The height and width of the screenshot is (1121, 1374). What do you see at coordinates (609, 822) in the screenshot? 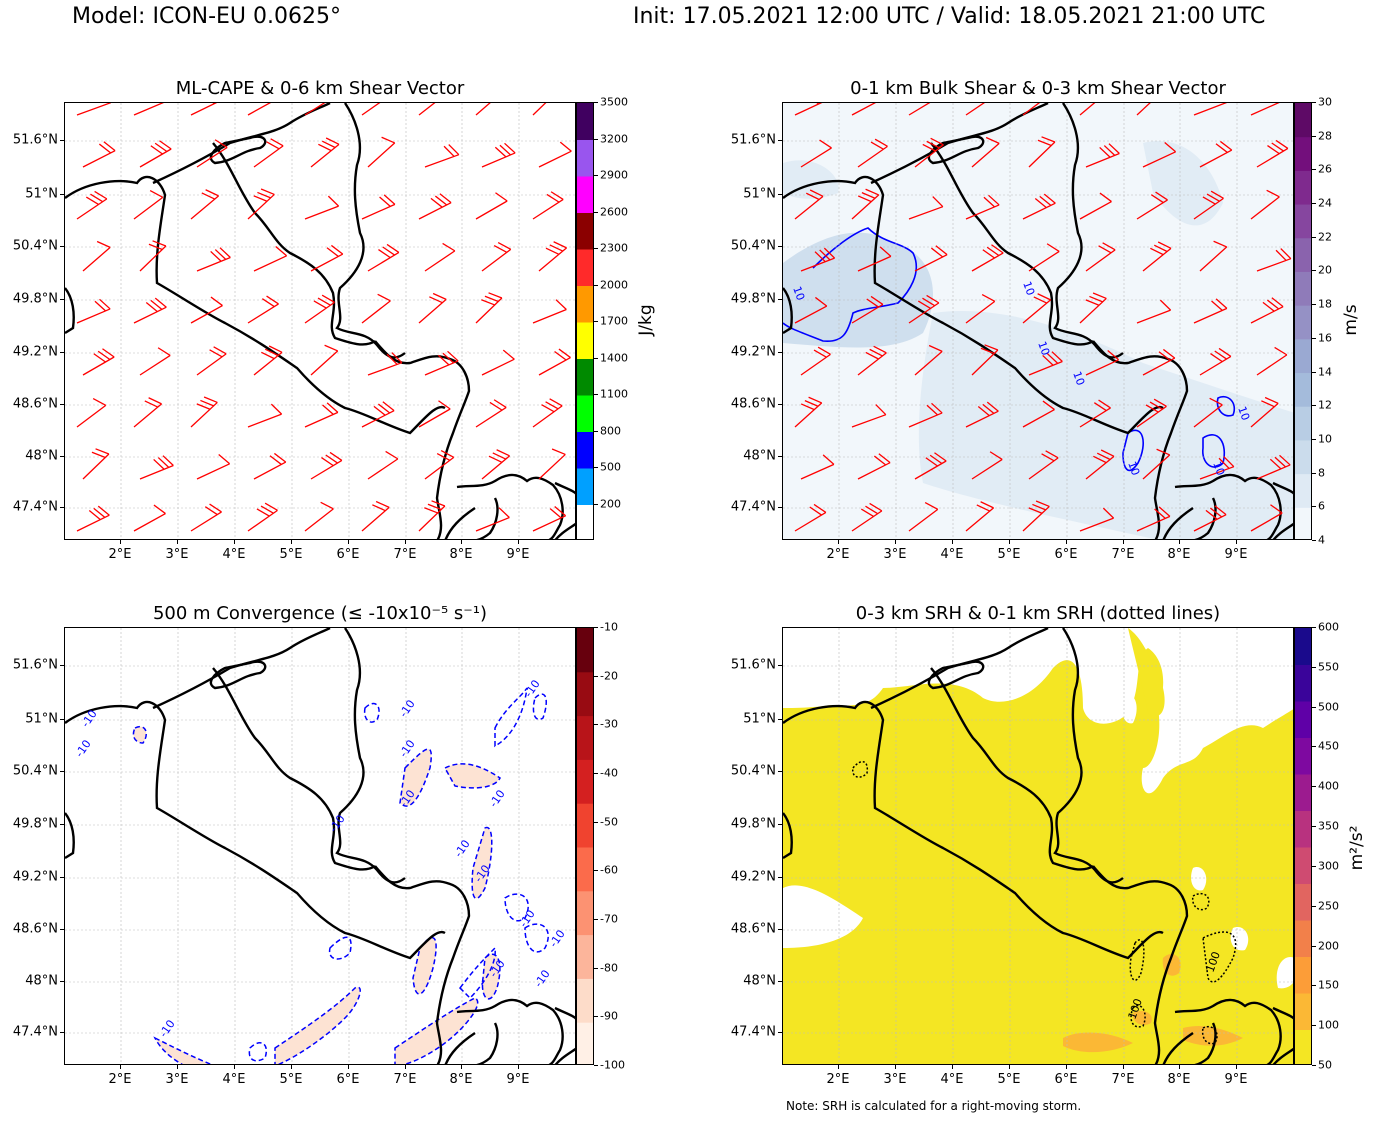
I see `colorbar-tick-label: -50` at bounding box center [609, 822].